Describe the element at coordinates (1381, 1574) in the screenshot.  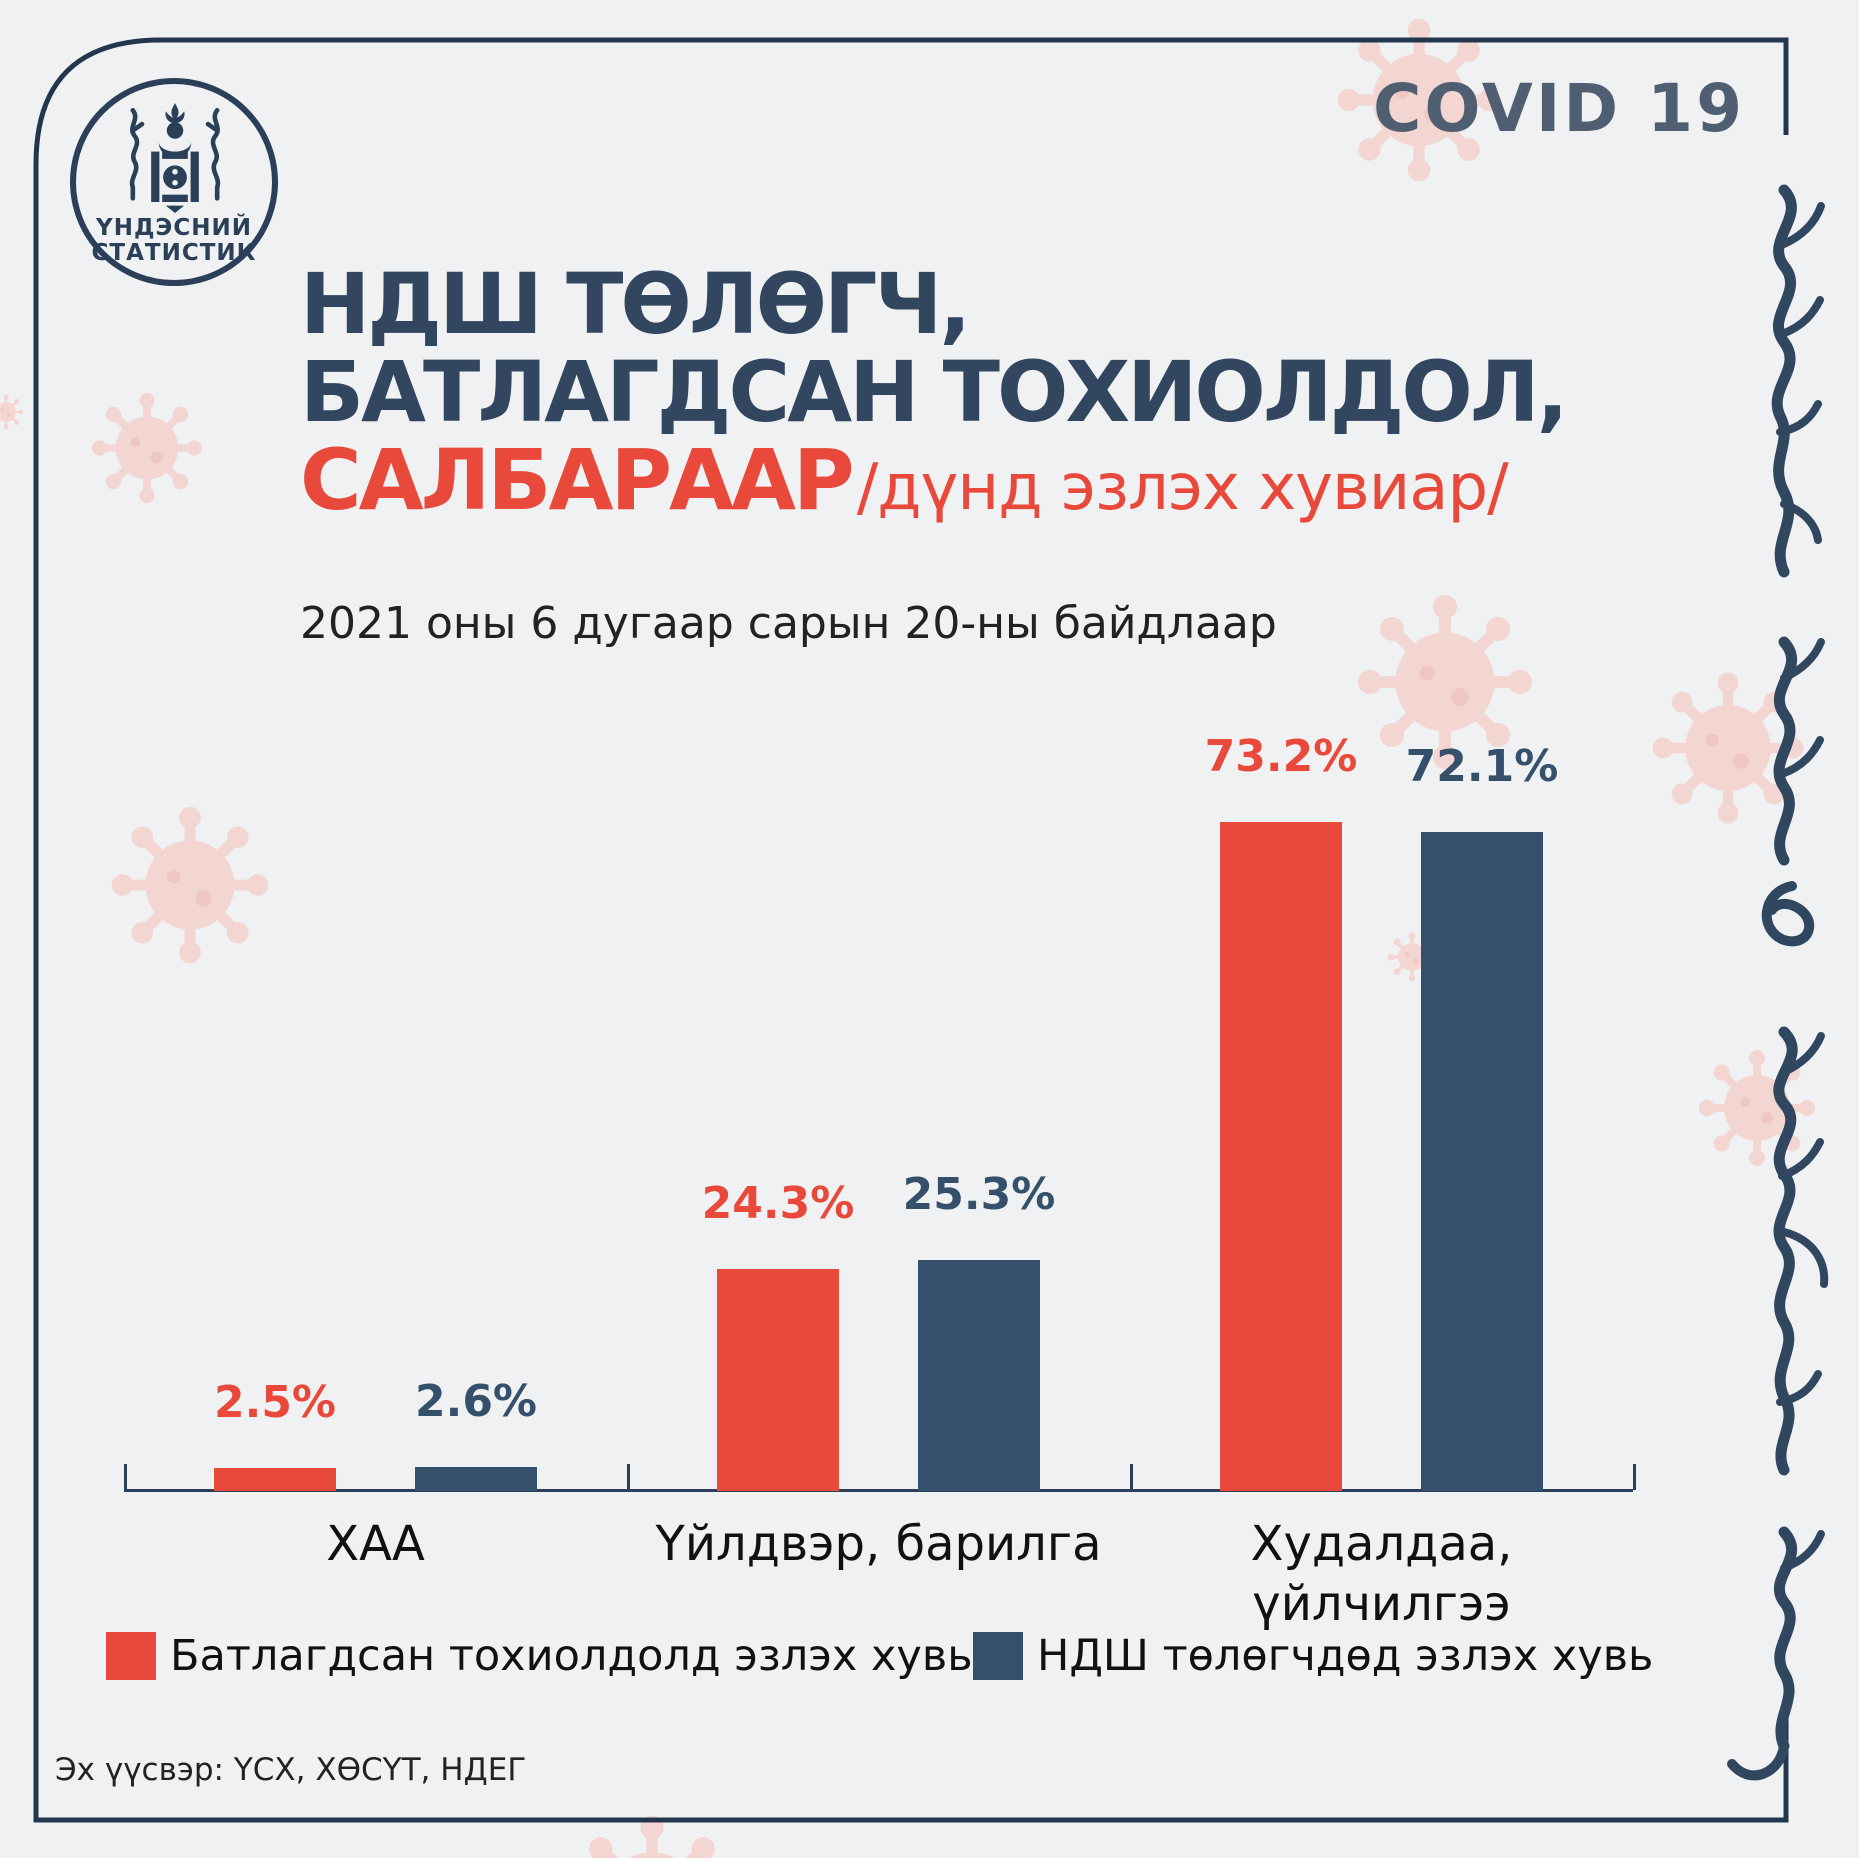
I see `category-label: Худалдаа, үйлчилгээ` at that location.